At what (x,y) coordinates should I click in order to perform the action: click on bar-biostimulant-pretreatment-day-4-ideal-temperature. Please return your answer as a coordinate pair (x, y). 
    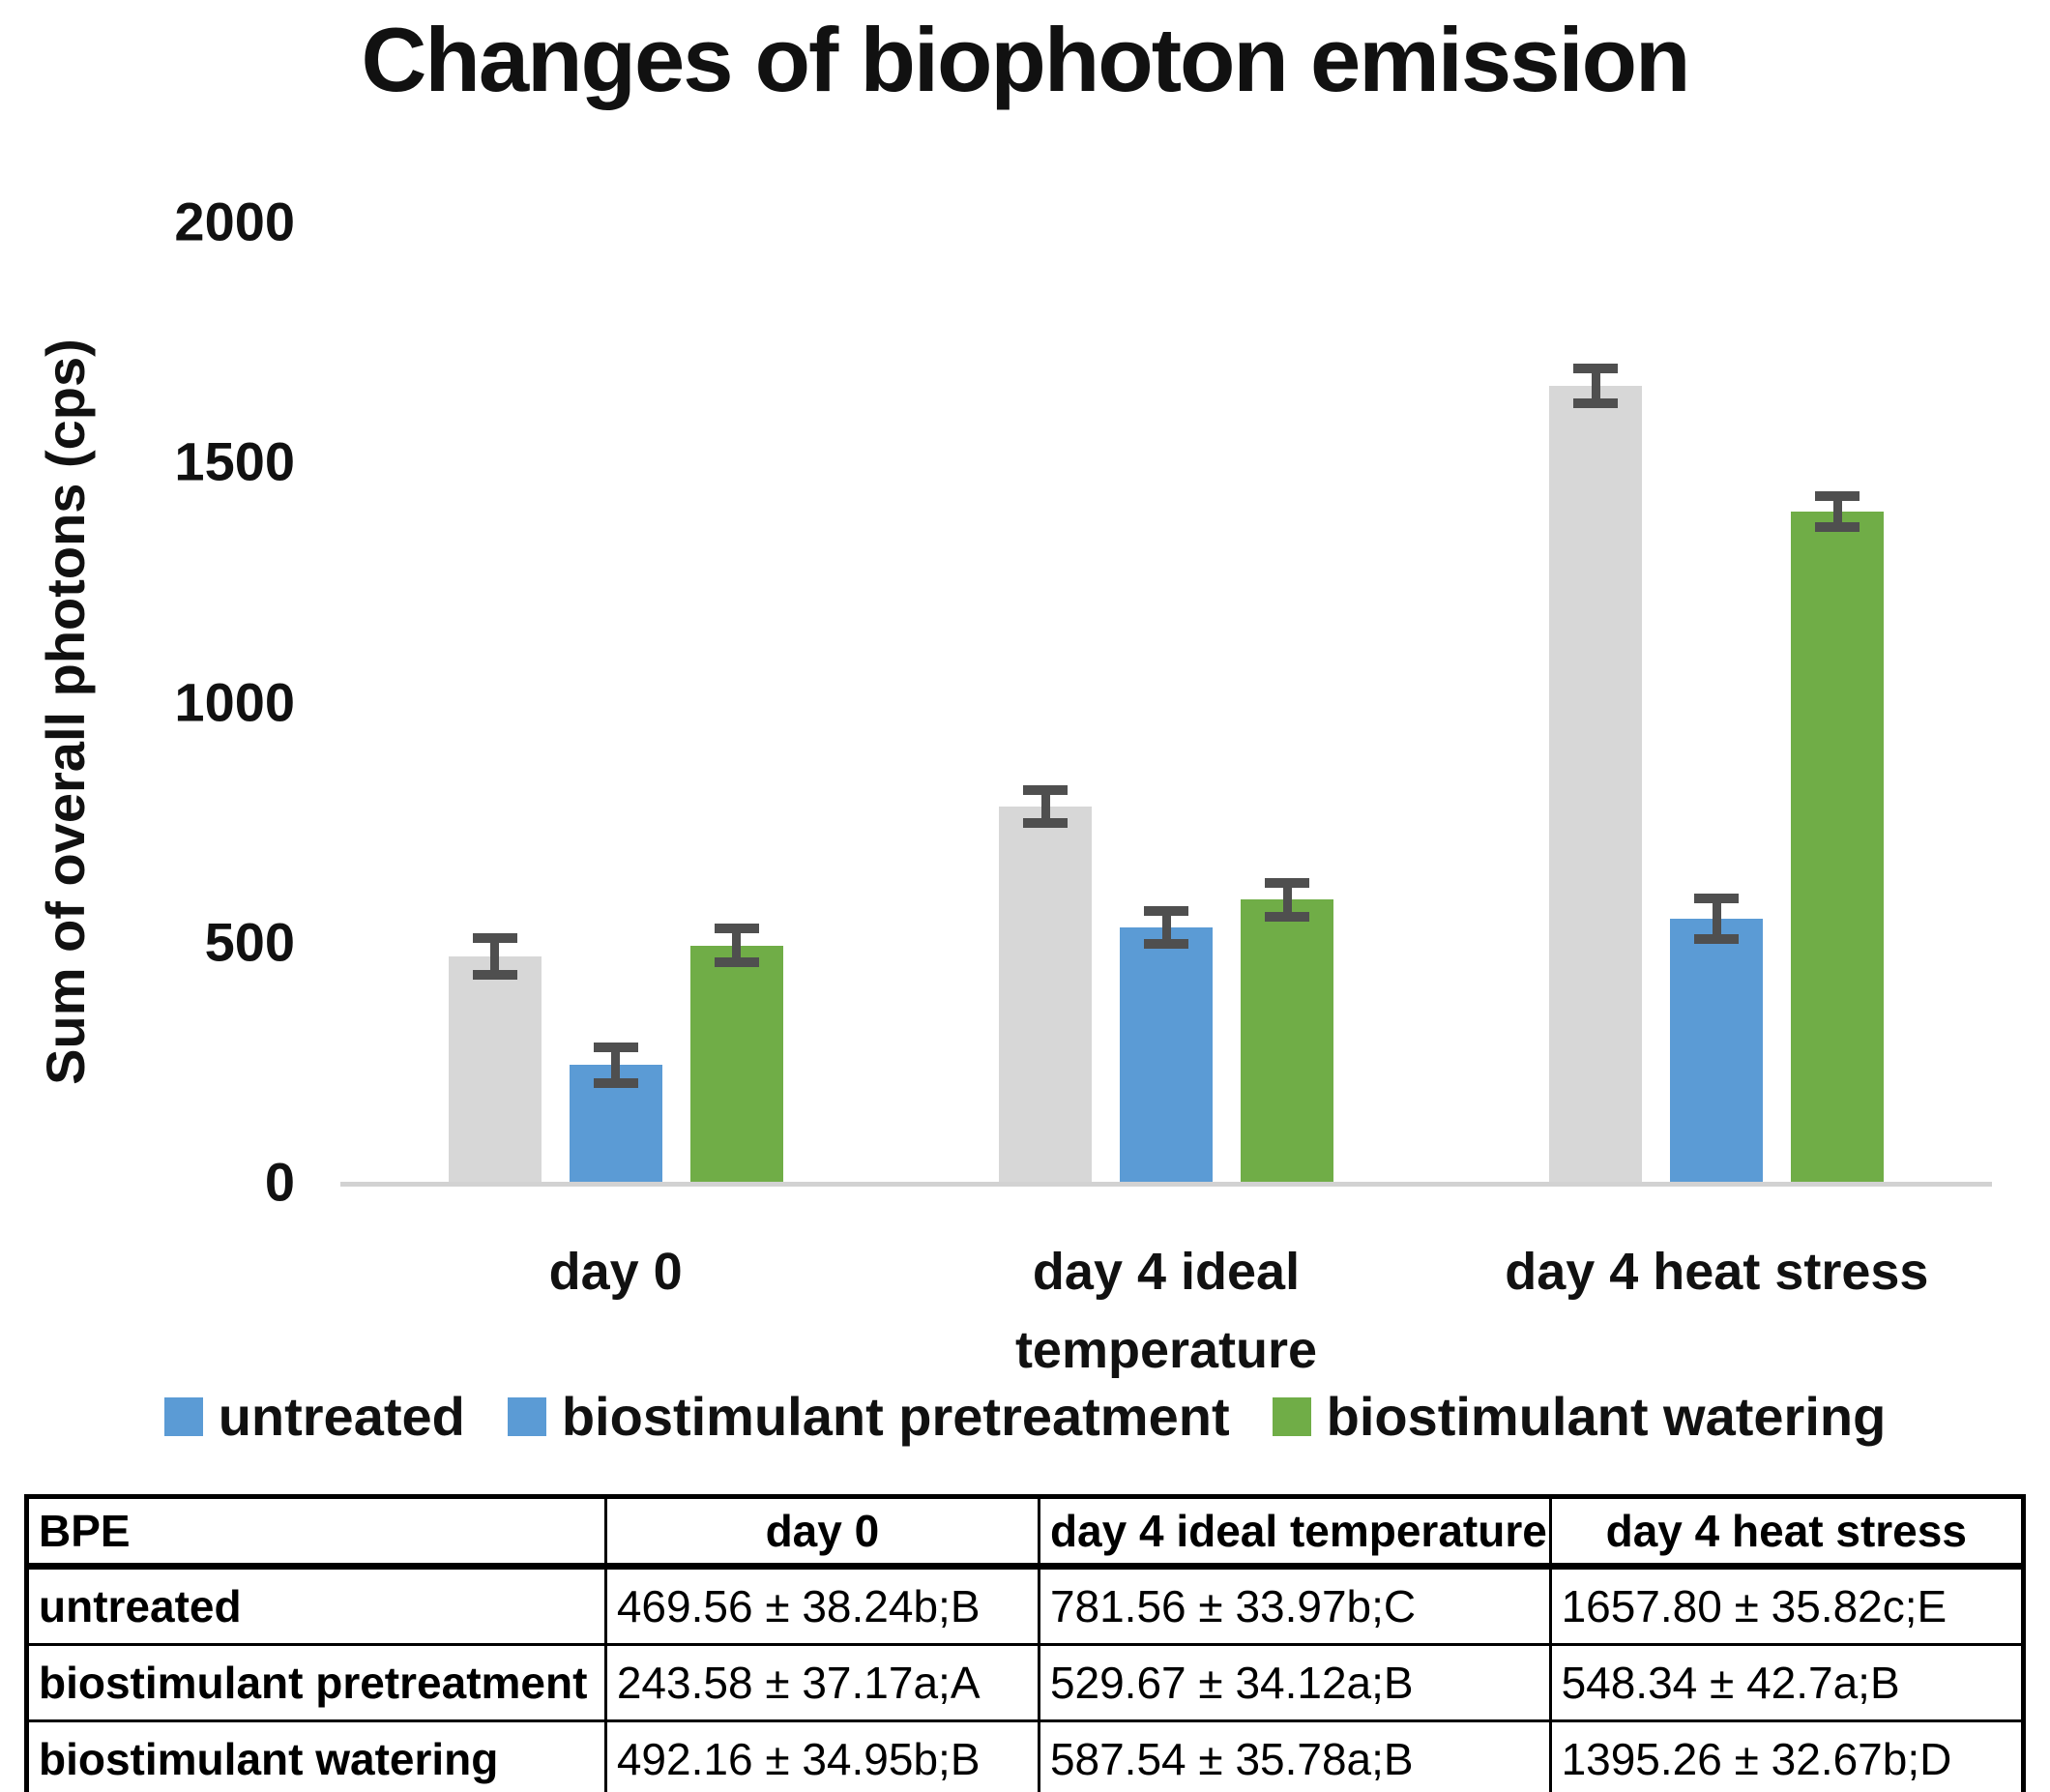
    Looking at the image, I should click on (1166, 1055).